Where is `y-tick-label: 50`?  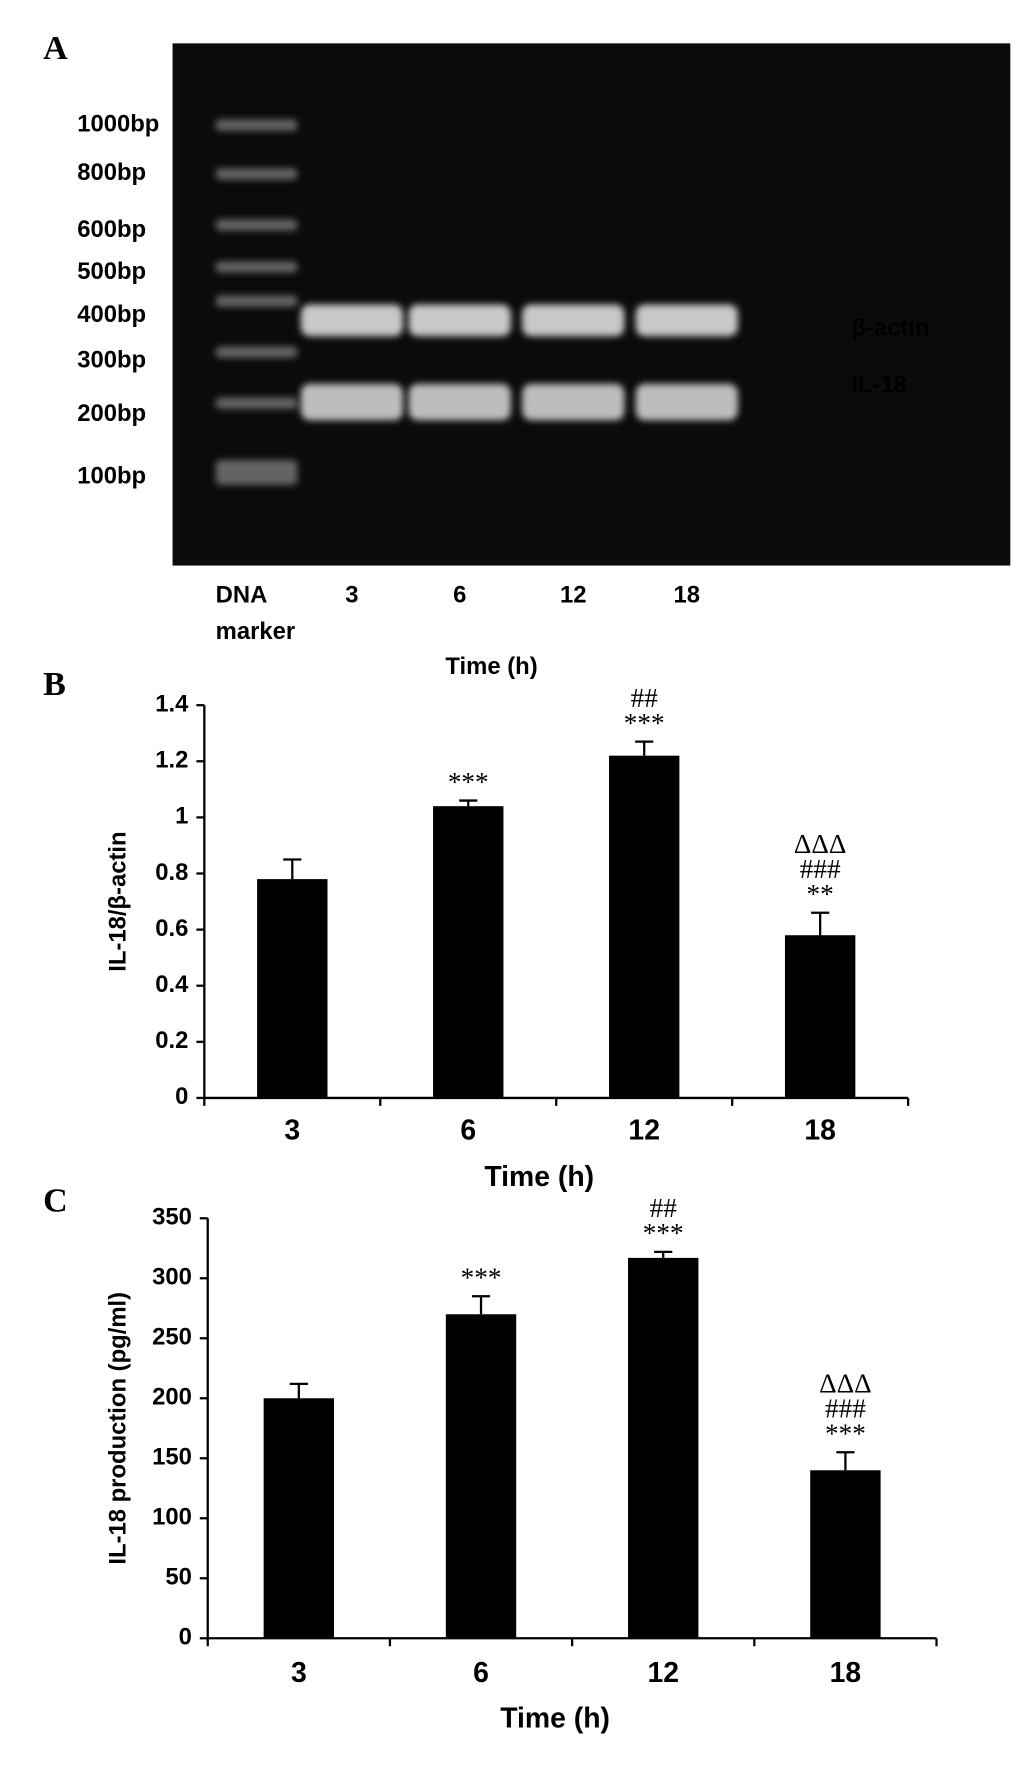 y-tick-label: 50 is located at coordinates (178, 1577).